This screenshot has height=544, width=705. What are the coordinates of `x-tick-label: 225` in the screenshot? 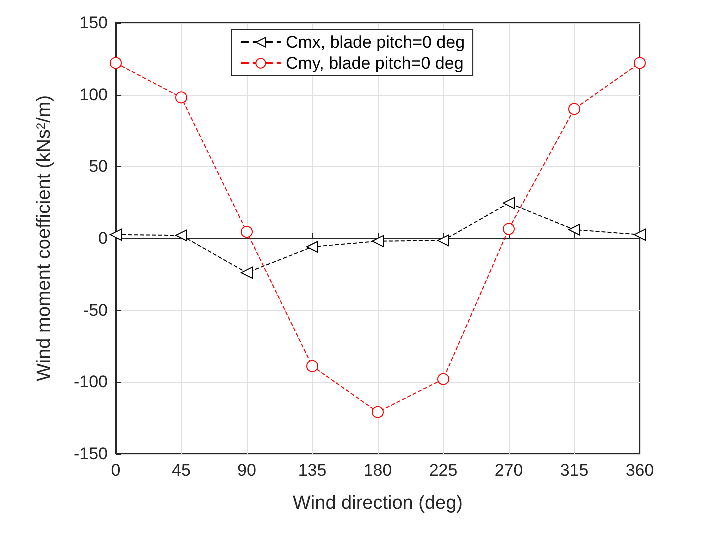 It's located at (443, 470).